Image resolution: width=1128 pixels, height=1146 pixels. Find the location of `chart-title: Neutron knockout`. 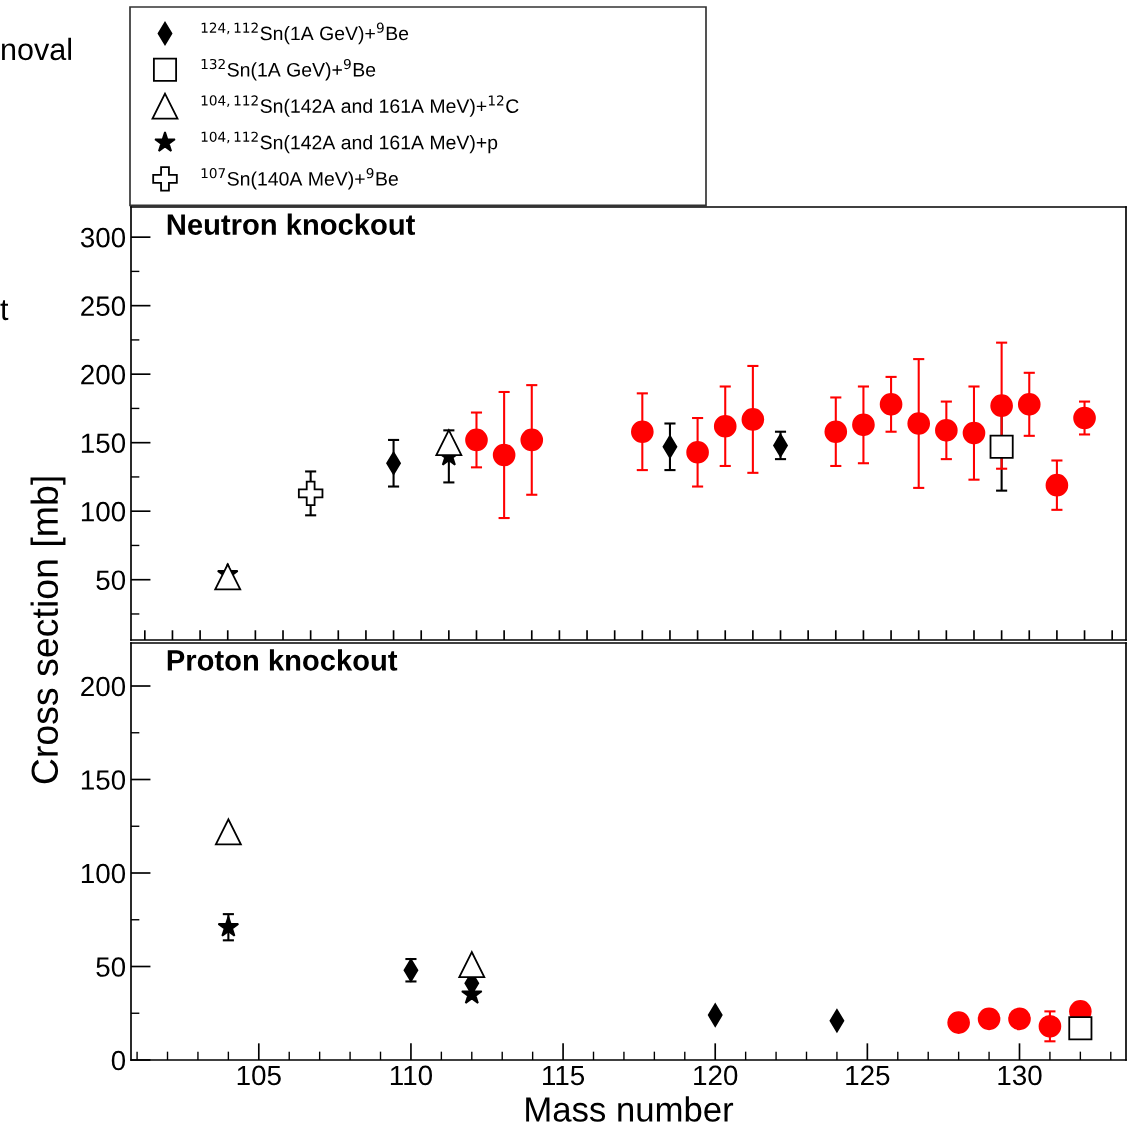

chart-title: Neutron knockout is located at coordinates (291, 224).